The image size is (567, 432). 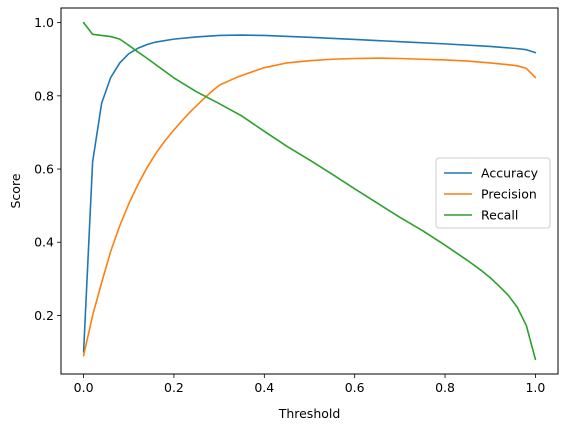 What do you see at coordinates (309, 413) in the screenshot?
I see `x-axis-title: Threshold` at bounding box center [309, 413].